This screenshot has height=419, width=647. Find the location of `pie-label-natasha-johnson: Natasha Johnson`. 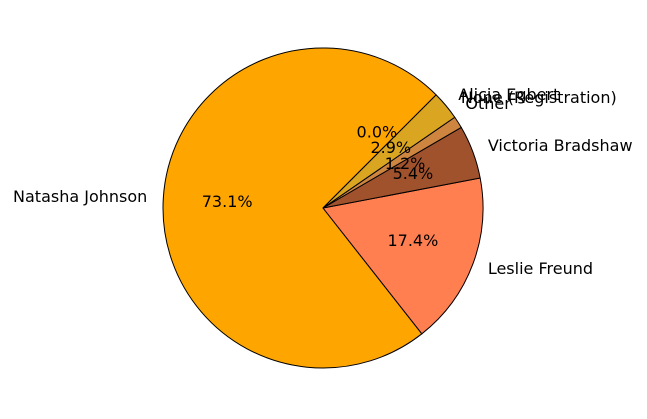

pie-label-natasha-johnson: Natasha Johnson is located at coordinates (80, 196).